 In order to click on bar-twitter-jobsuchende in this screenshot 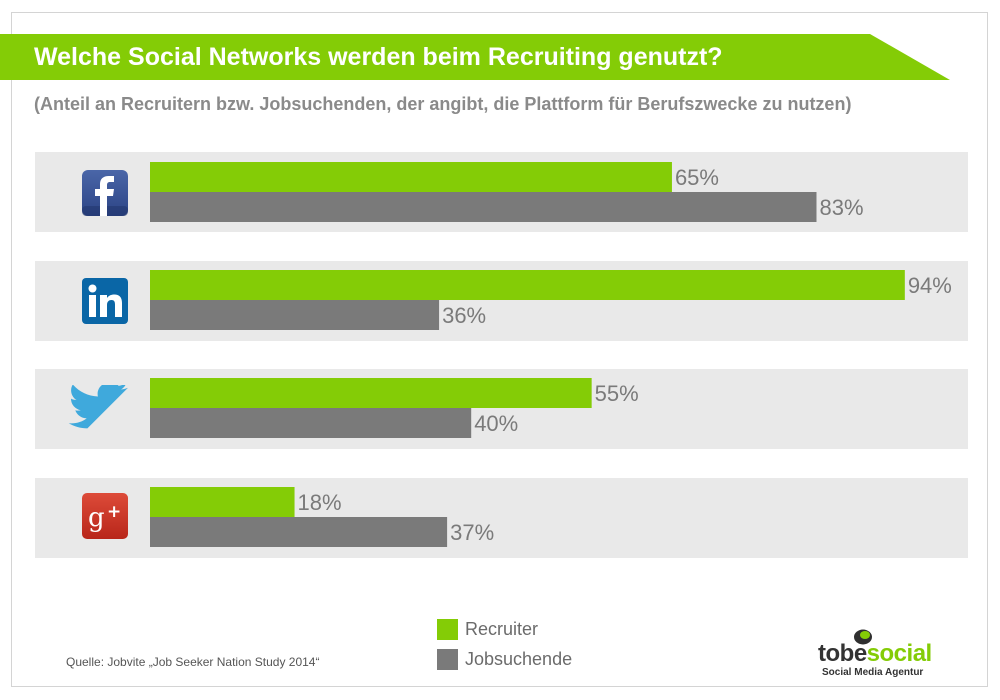, I will do `click(311, 423)`.